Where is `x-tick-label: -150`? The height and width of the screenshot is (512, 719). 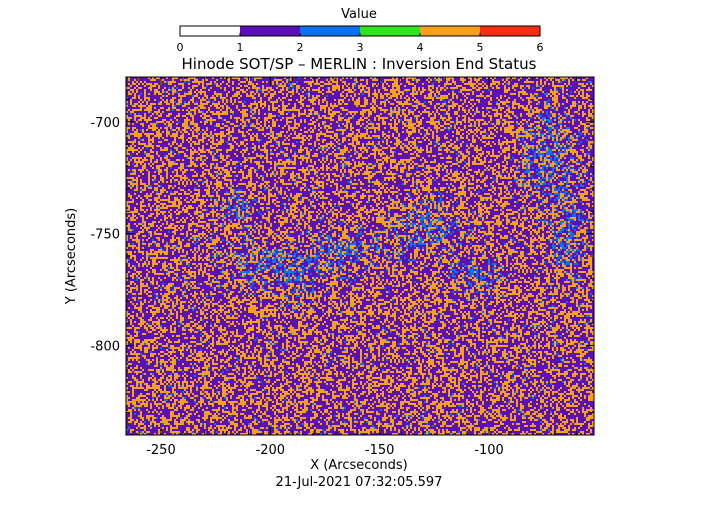 x-tick-label: -150 is located at coordinates (380, 450).